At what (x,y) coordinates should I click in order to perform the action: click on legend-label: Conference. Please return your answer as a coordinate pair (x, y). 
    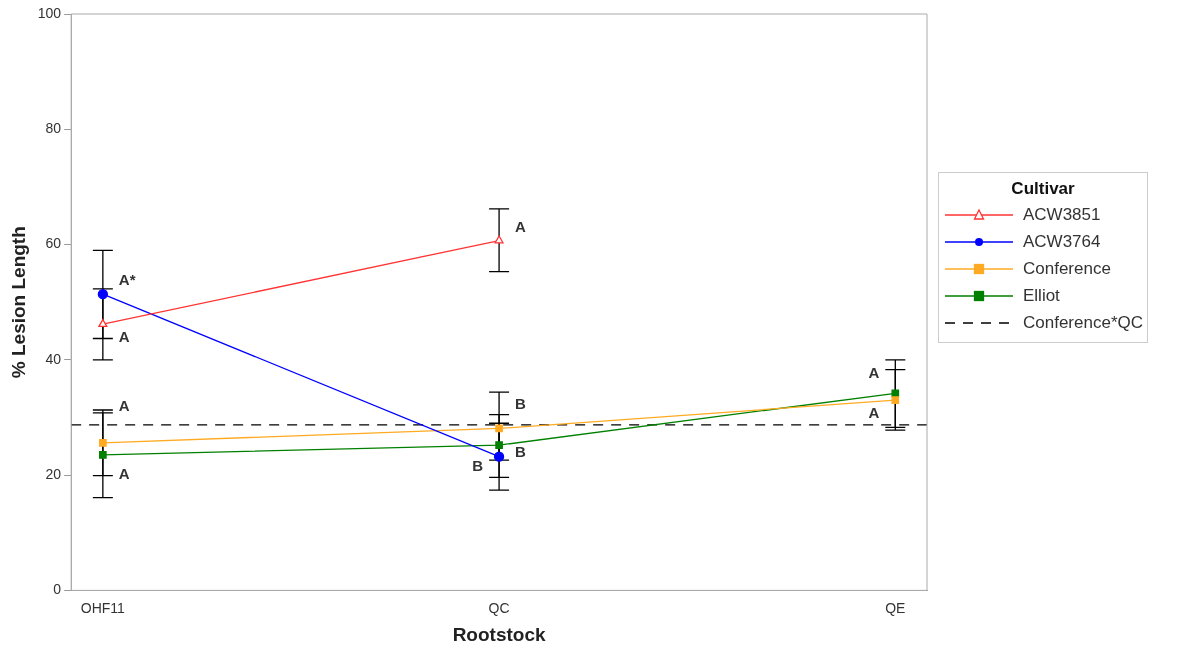
    Looking at the image, I should click on (1067, 268).